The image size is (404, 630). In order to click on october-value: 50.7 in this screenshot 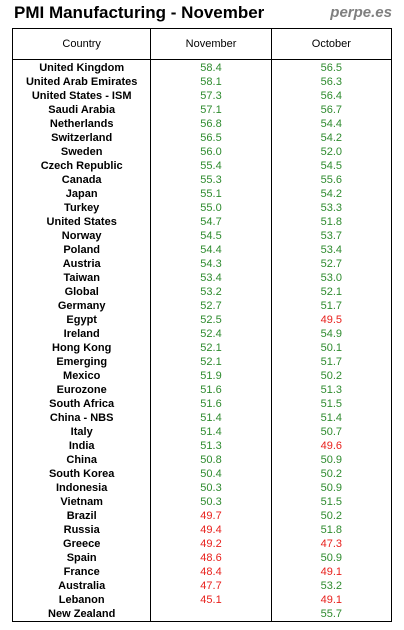, I will do `click(331, 432)`.